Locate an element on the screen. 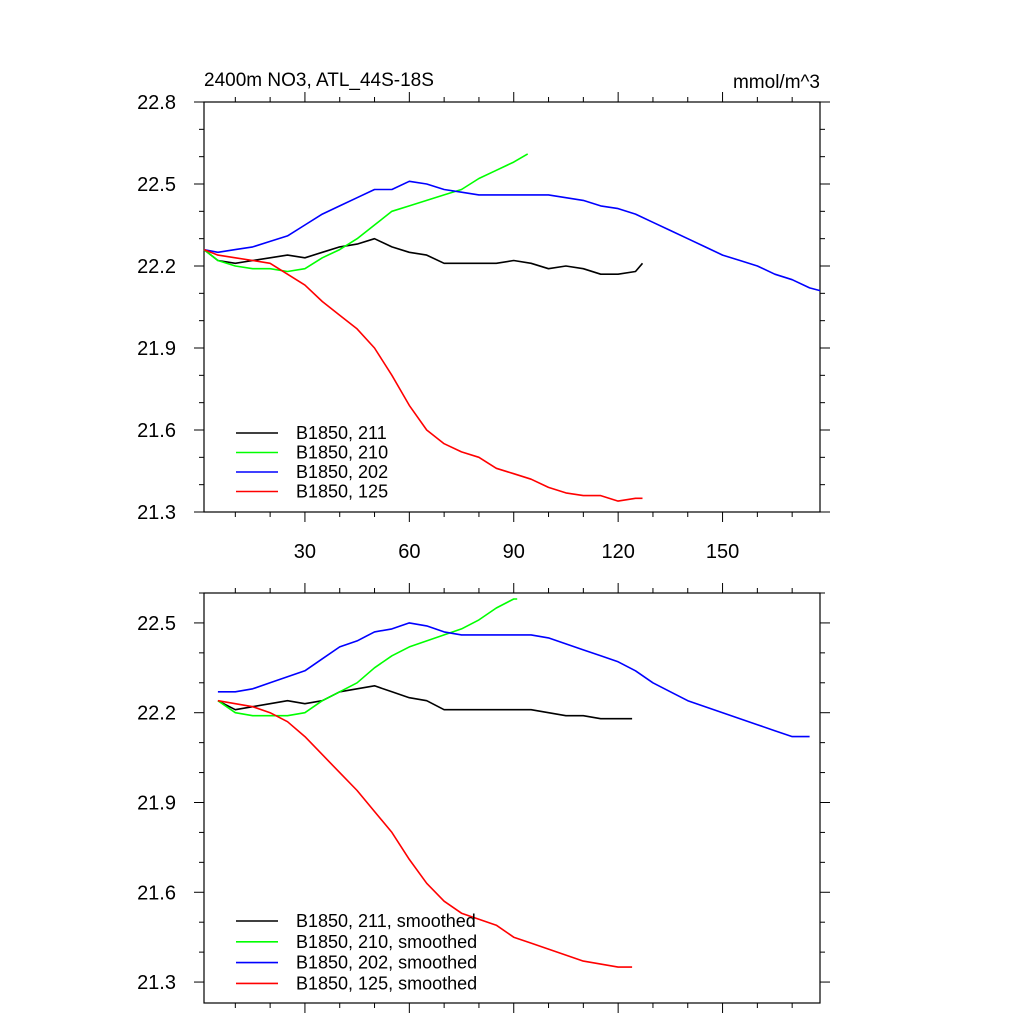 The height and width of the screenshot is (1024, 1024). legend-label: B1850, 211 is located at coordinates (341, 433).